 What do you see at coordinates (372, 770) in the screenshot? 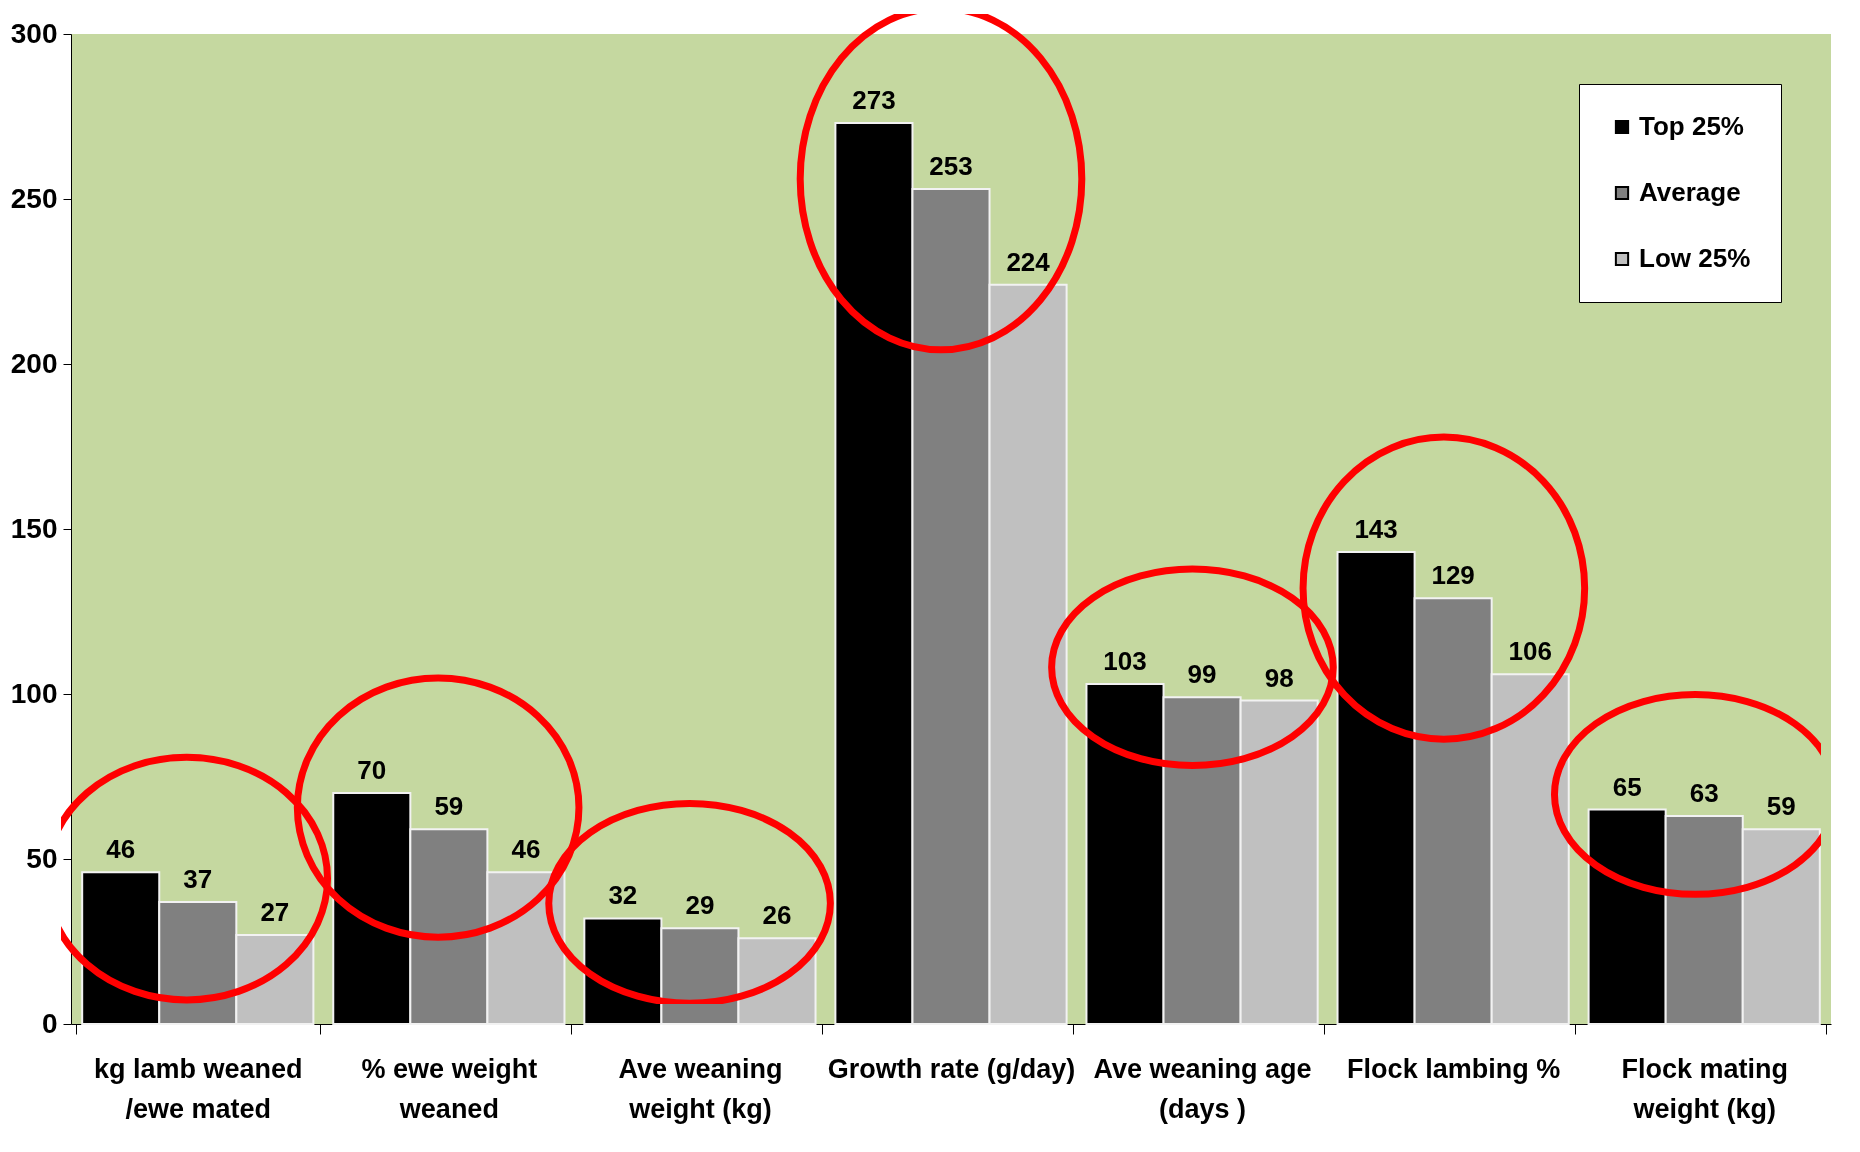
I see `data-label: 70` at bounding box center [372, 770].